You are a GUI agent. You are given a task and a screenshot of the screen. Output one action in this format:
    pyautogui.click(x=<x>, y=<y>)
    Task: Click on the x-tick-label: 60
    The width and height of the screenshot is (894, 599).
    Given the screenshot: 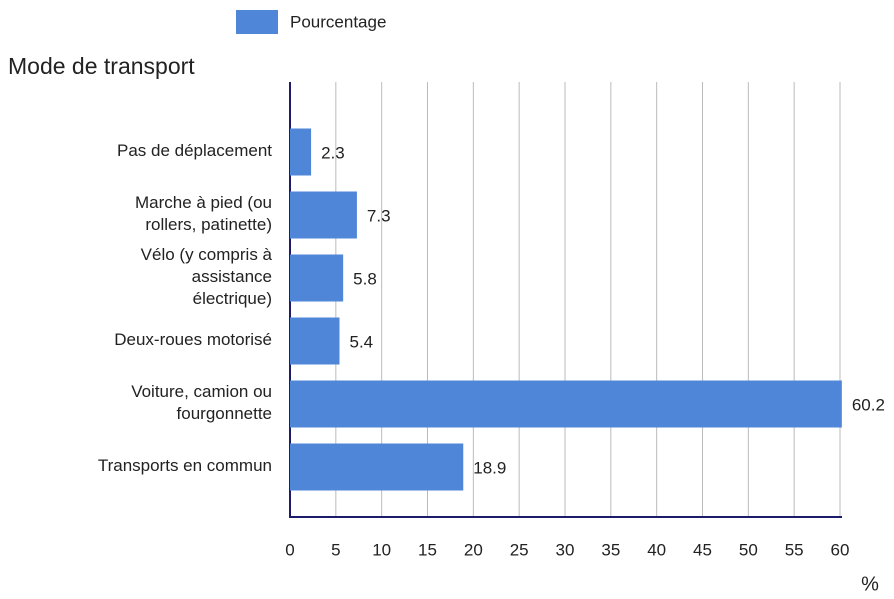 What is the action you would take?
    pyautogui.click(x=840, y=549)
    